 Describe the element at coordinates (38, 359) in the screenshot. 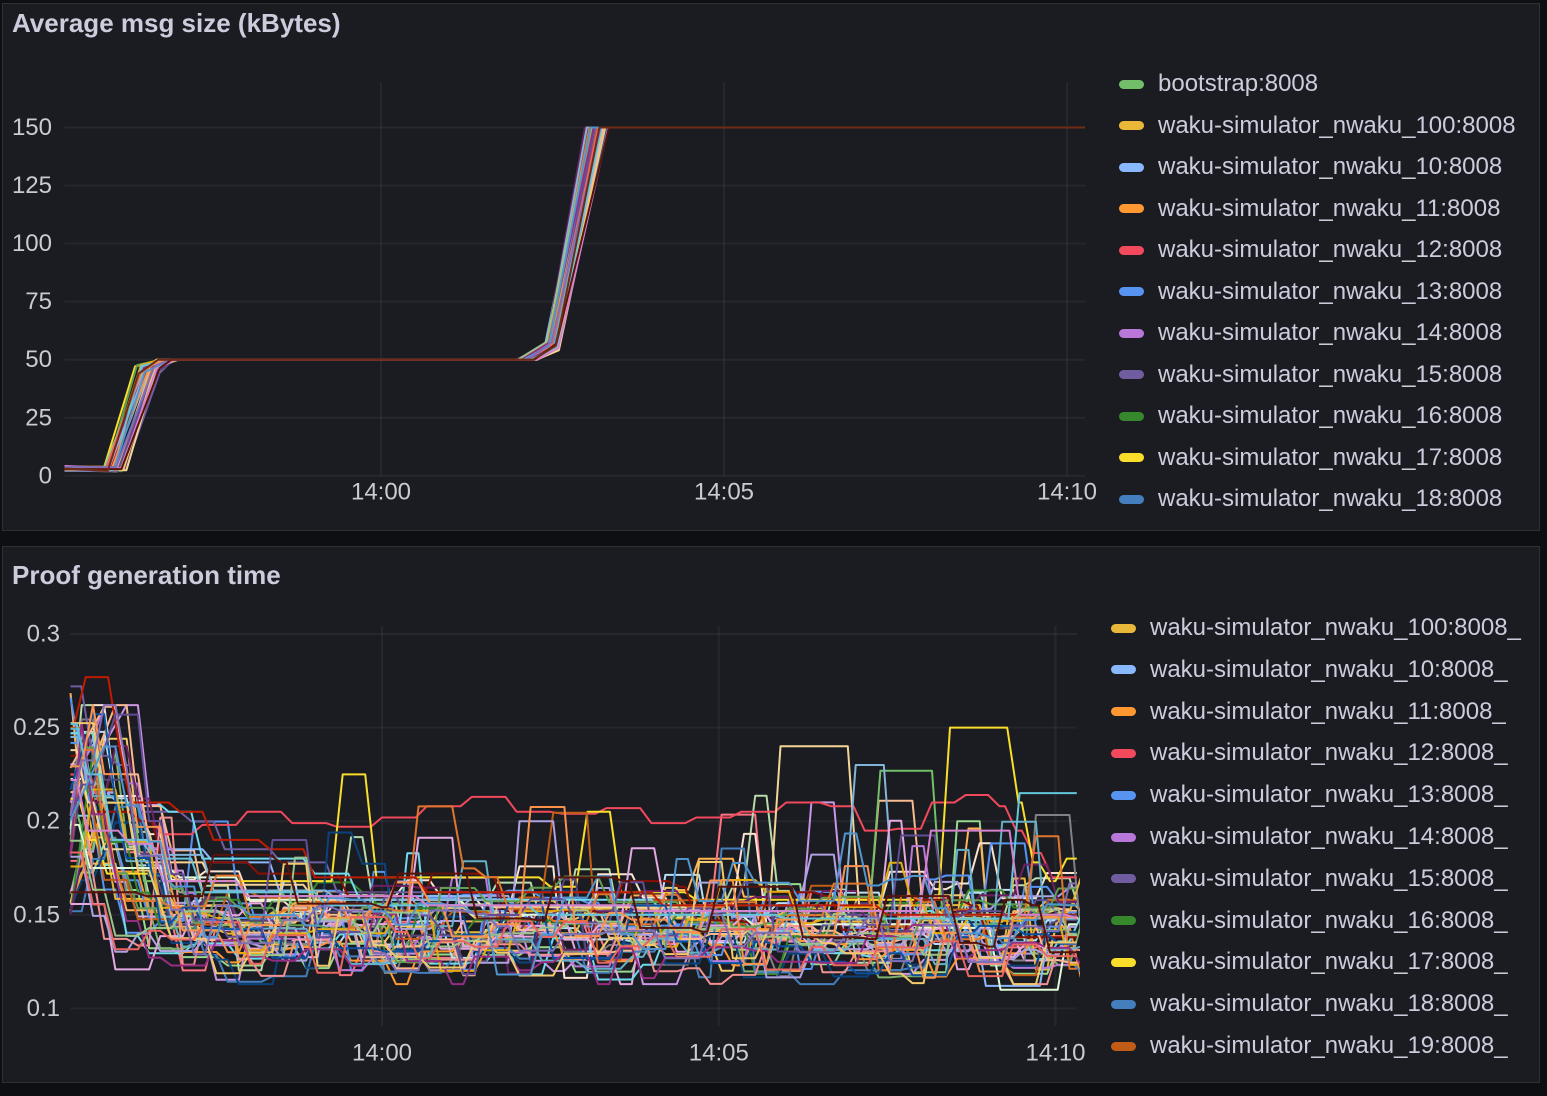

I see `svg-text: 50` at that location.